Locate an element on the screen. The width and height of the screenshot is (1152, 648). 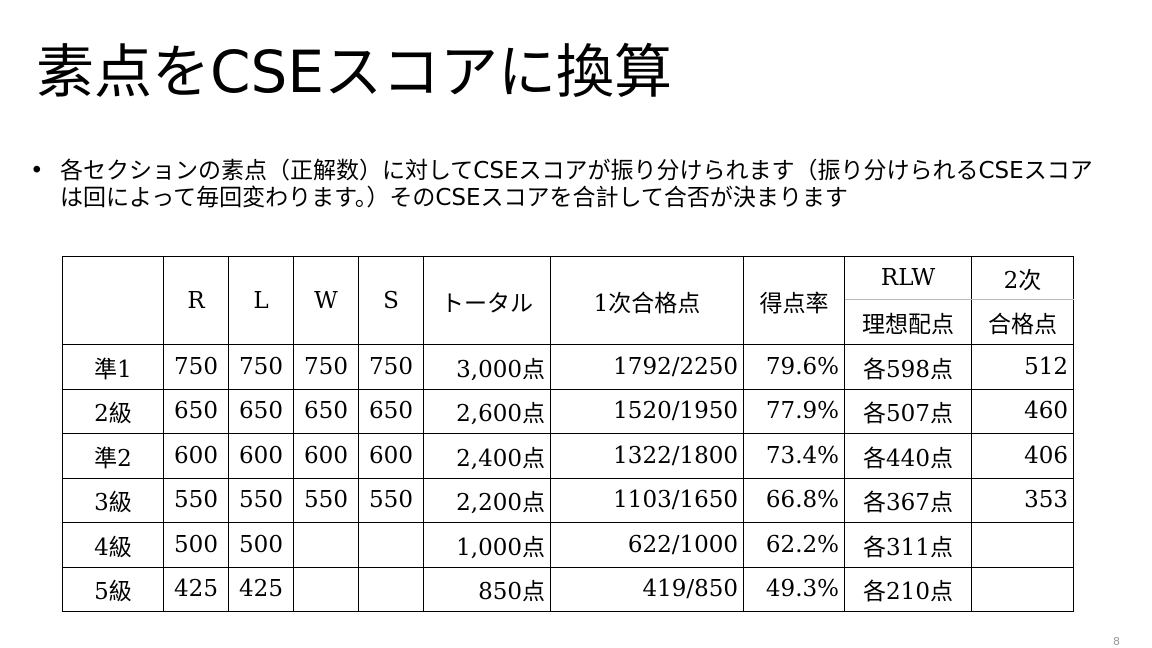
header-w: W is located at coordinates (326, 300).